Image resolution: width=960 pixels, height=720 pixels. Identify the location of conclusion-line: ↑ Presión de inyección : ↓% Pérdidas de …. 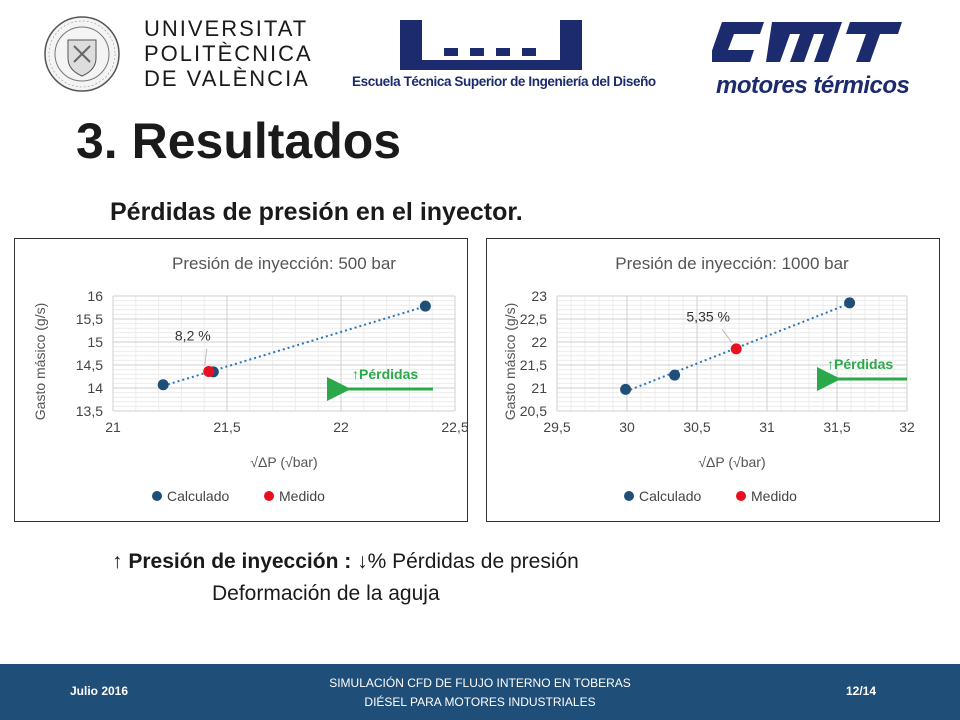
(345, 562).